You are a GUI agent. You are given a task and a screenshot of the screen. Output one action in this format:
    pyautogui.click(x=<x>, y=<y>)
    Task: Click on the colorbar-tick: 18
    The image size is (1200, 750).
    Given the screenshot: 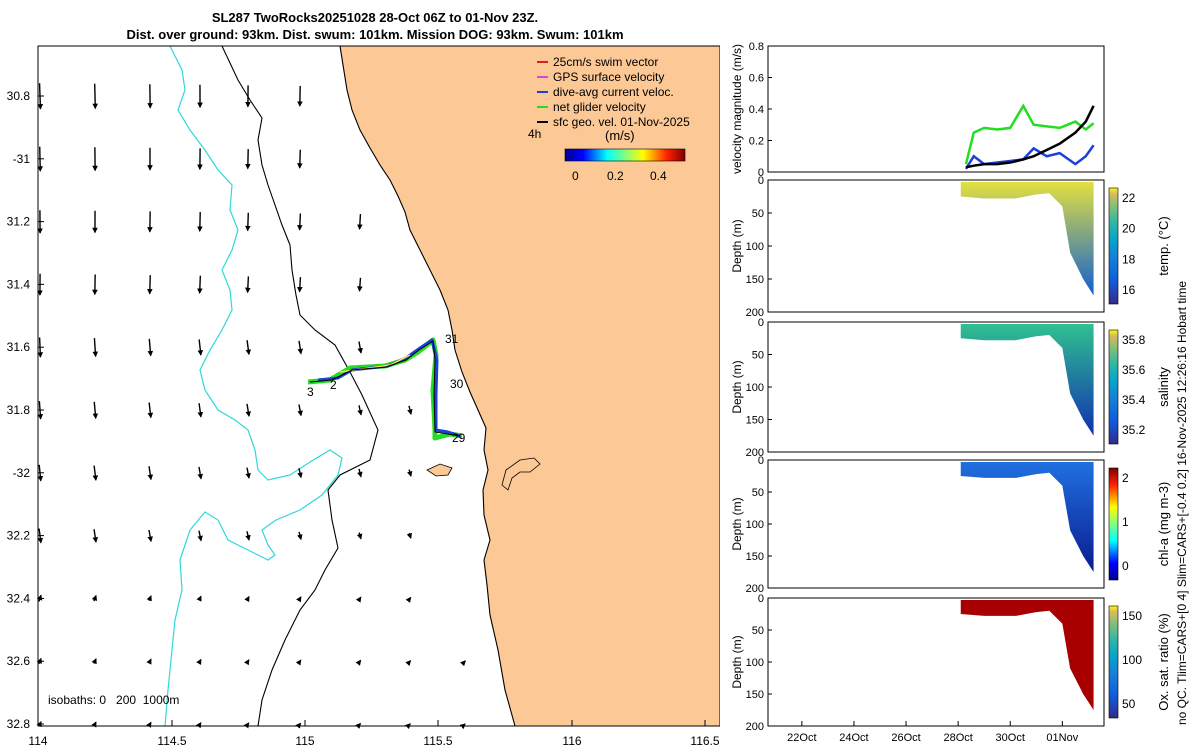 What is the action you would take?
    pyautogui.click(x=1129, y=259)
    